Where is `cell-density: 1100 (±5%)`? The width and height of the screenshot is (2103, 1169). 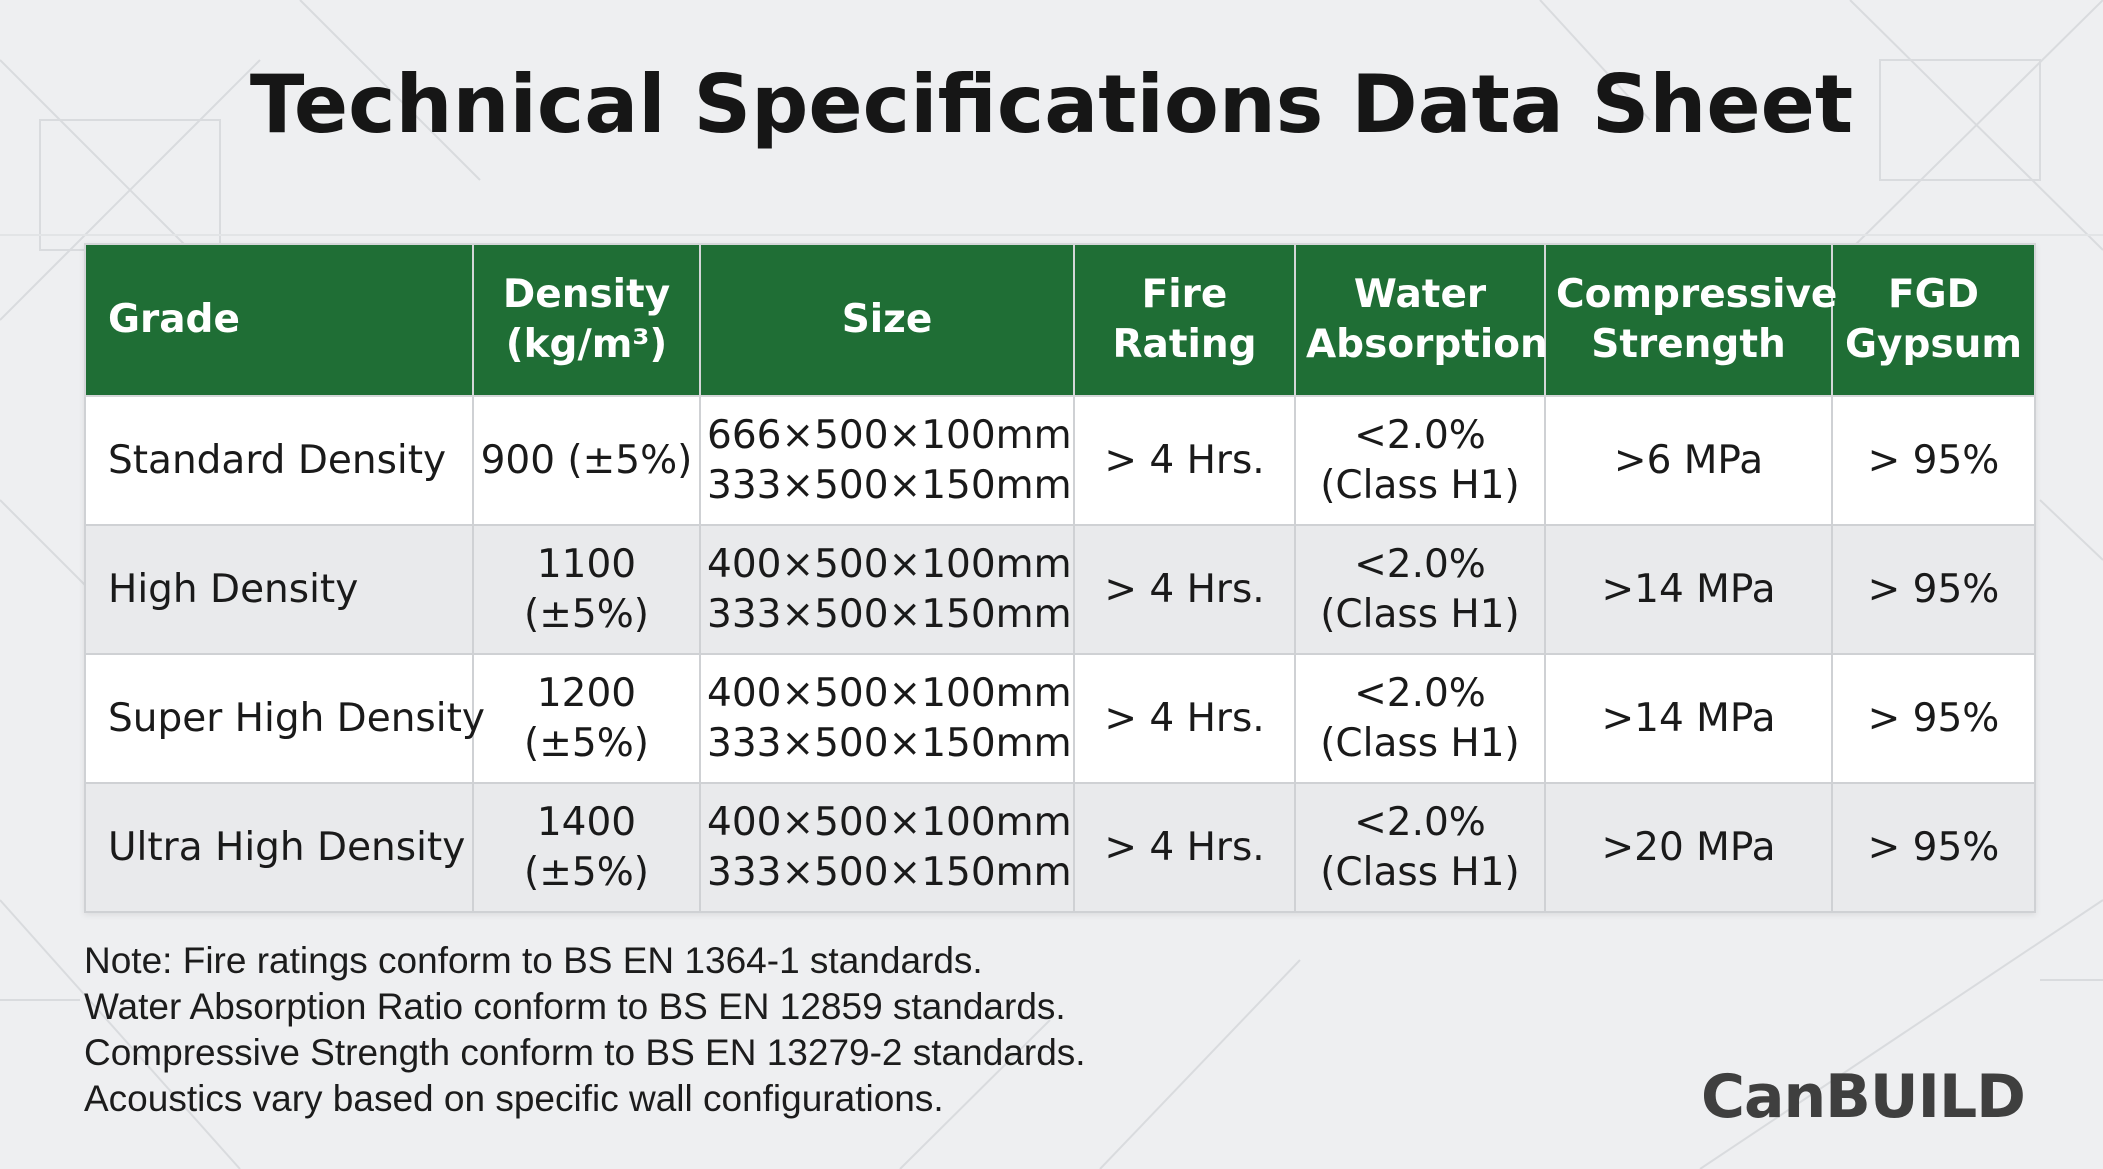 cell-density: 1100 (±5%) is located at coordinates (586, 589).